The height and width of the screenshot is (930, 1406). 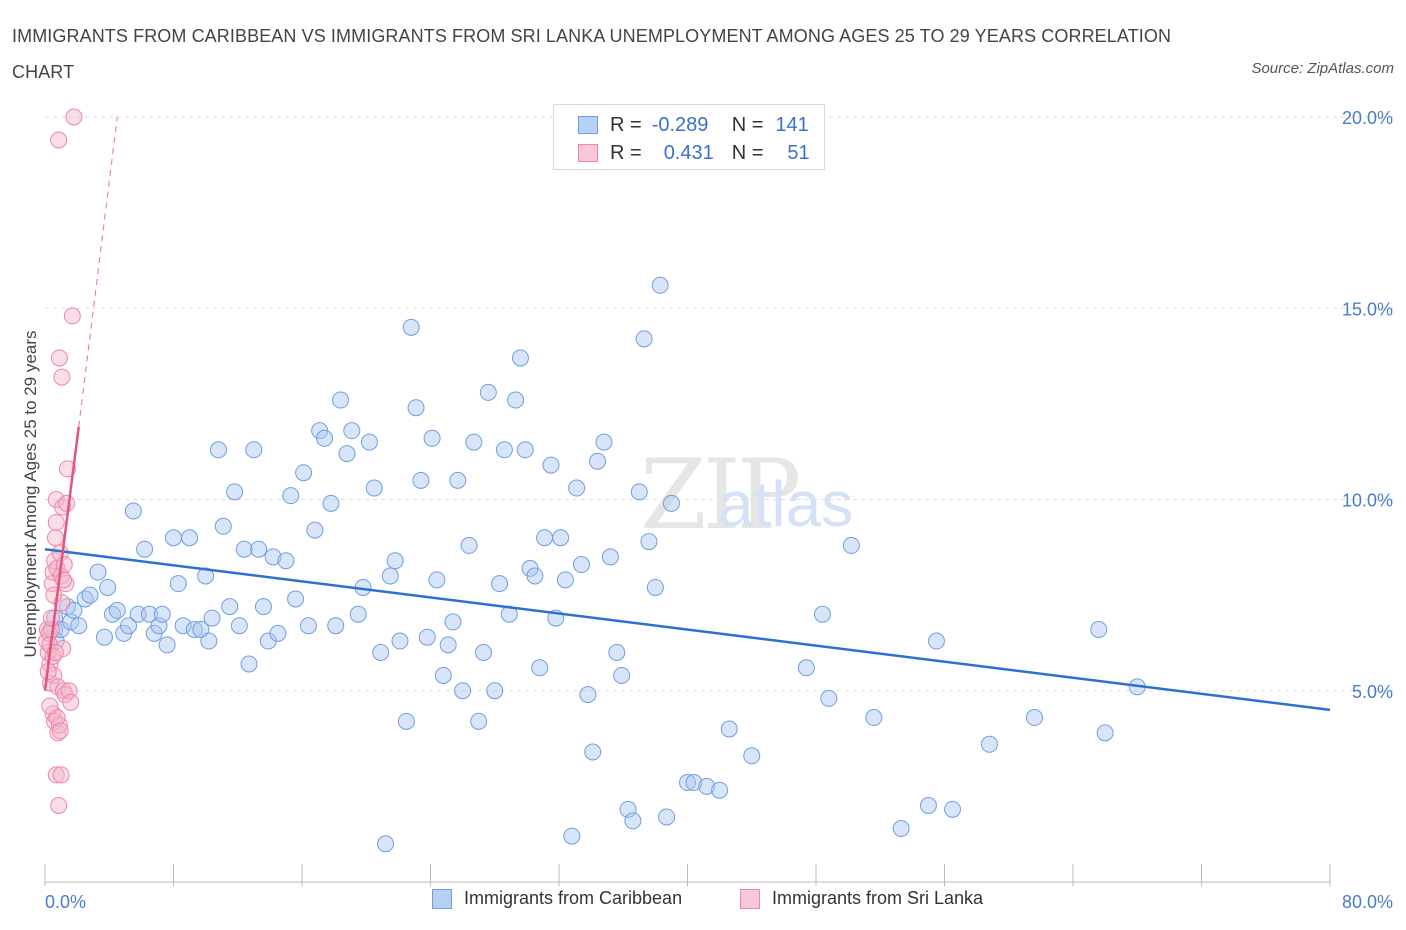 I want to click on bottom-legend-caribbean: Immigrants from Caribbean, so click(x=557, y=898).